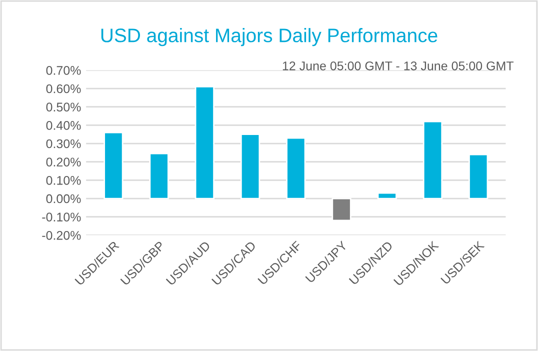 The width and height of the screenshot is (538, 351). Describe the element at coordinates (269, 37) in the screenshot. I see `chart-title: USD against Majors Daily Performance` at that location.